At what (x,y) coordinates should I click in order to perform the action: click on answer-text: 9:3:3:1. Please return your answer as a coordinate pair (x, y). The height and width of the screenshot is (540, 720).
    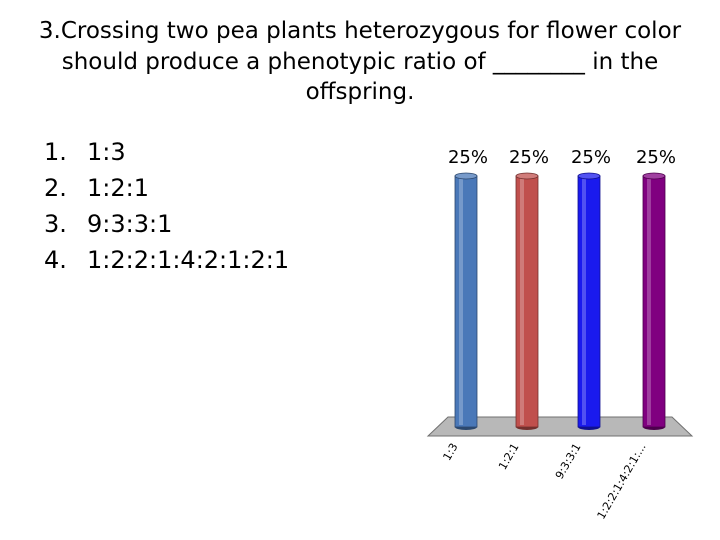
    Looking at the image, I should click on (130, 224).